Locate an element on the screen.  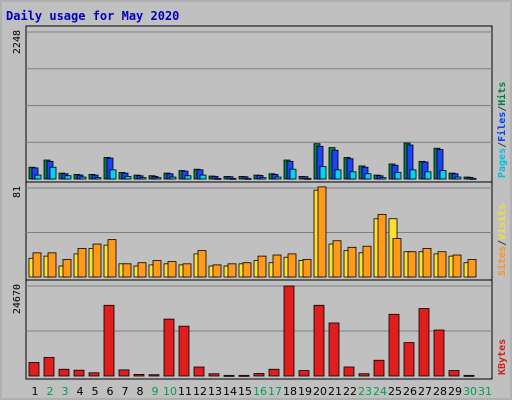
x-tick-label: 3 is located at coordinates (65, 391).